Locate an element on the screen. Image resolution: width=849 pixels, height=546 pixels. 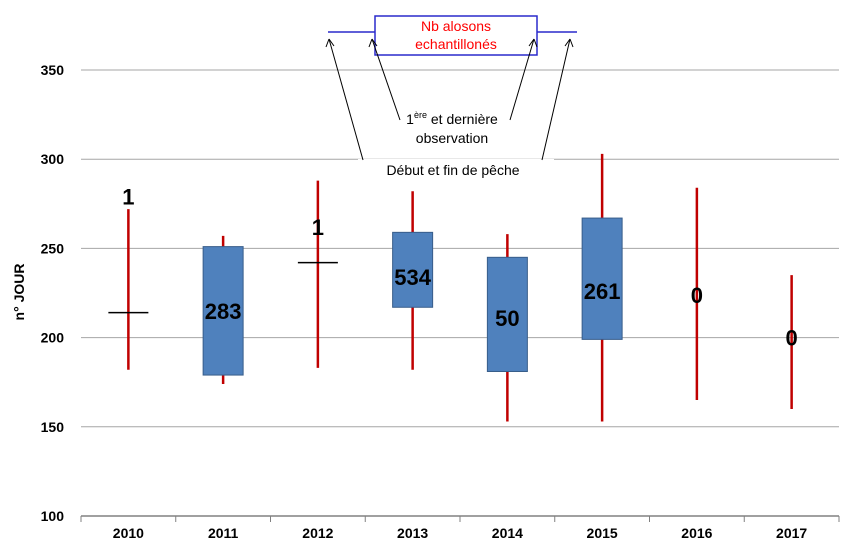
count-label: 534 is located at coordinates (412, 277).